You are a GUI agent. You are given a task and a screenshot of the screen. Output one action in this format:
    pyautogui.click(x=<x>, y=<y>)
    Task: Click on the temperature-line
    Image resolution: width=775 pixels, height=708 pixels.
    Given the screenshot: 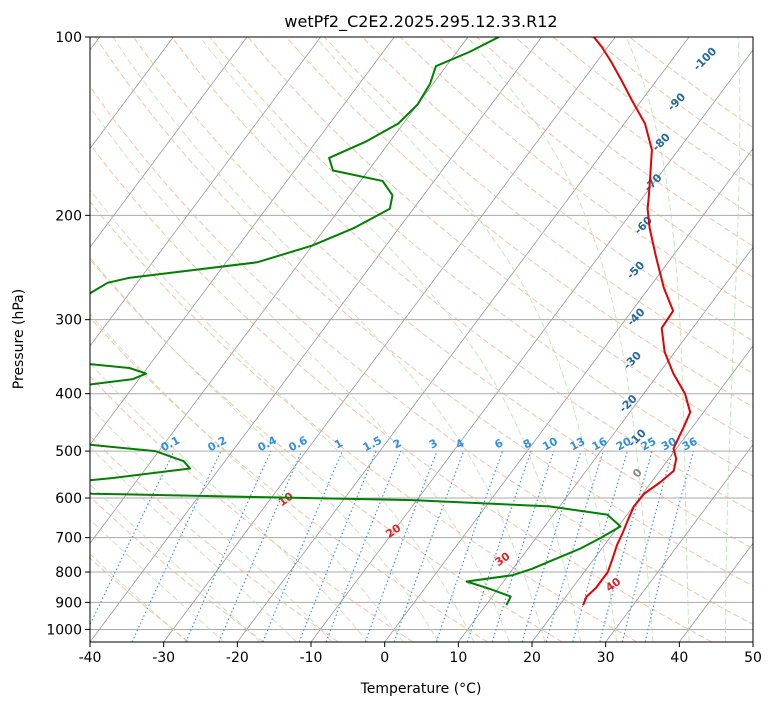 What is the action you would take?
    pyautogui.click(x=637, y=321)
    